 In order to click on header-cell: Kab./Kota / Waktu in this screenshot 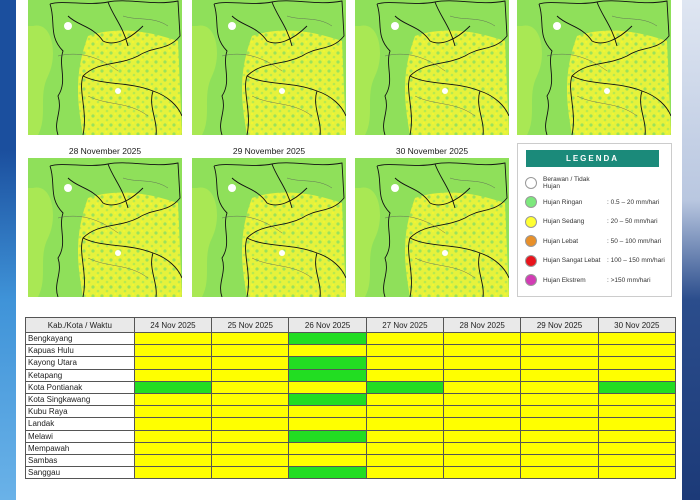, I will do `click(80, 325)`.